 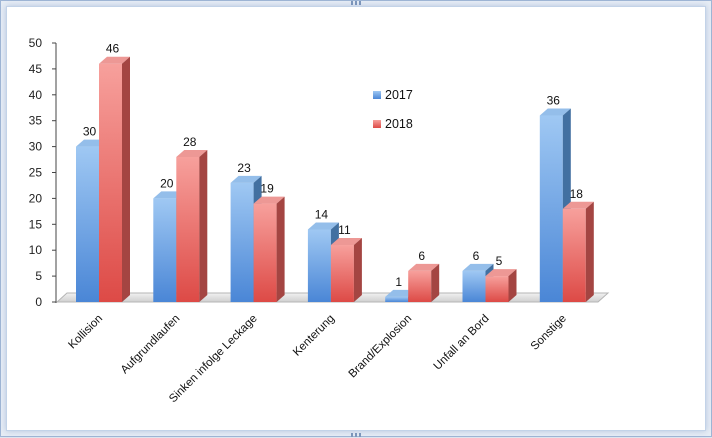 What do you see at coordinates (357, 3) in the screenshot?
I see `resize-handle-top` at bounding box center [357, 3].